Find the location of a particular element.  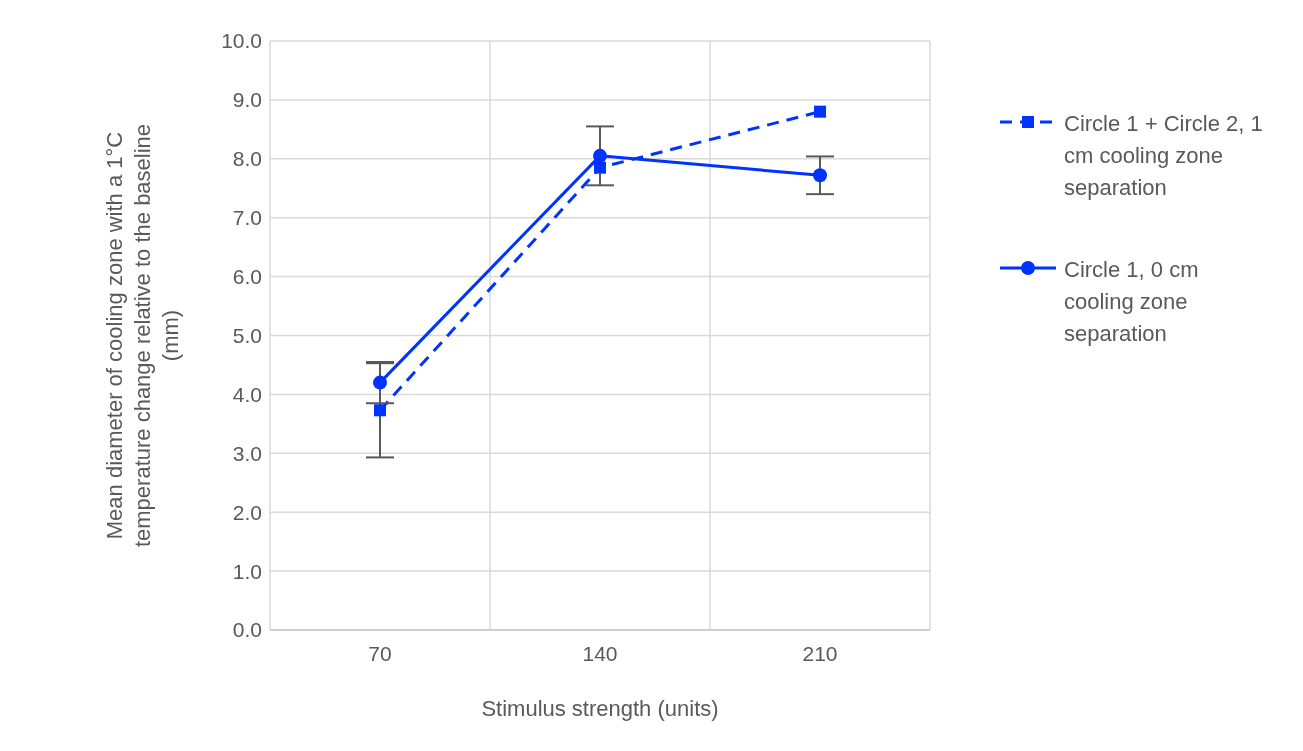

y-tick-label: 2.0 is located at coordinates (247, 512).